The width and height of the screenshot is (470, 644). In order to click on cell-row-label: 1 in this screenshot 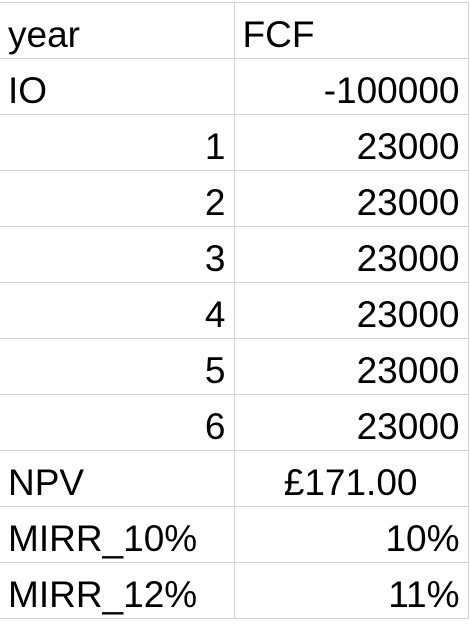, I will do `click(117, 142)`.